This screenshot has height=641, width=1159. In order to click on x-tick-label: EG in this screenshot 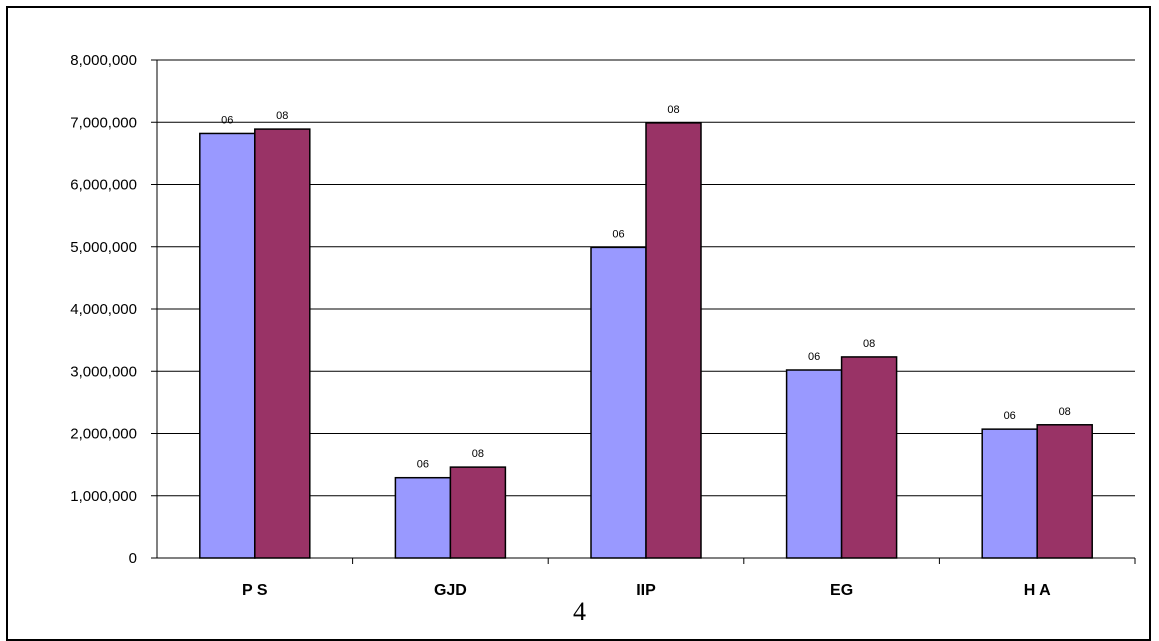, I will do `click(841, 590)`.